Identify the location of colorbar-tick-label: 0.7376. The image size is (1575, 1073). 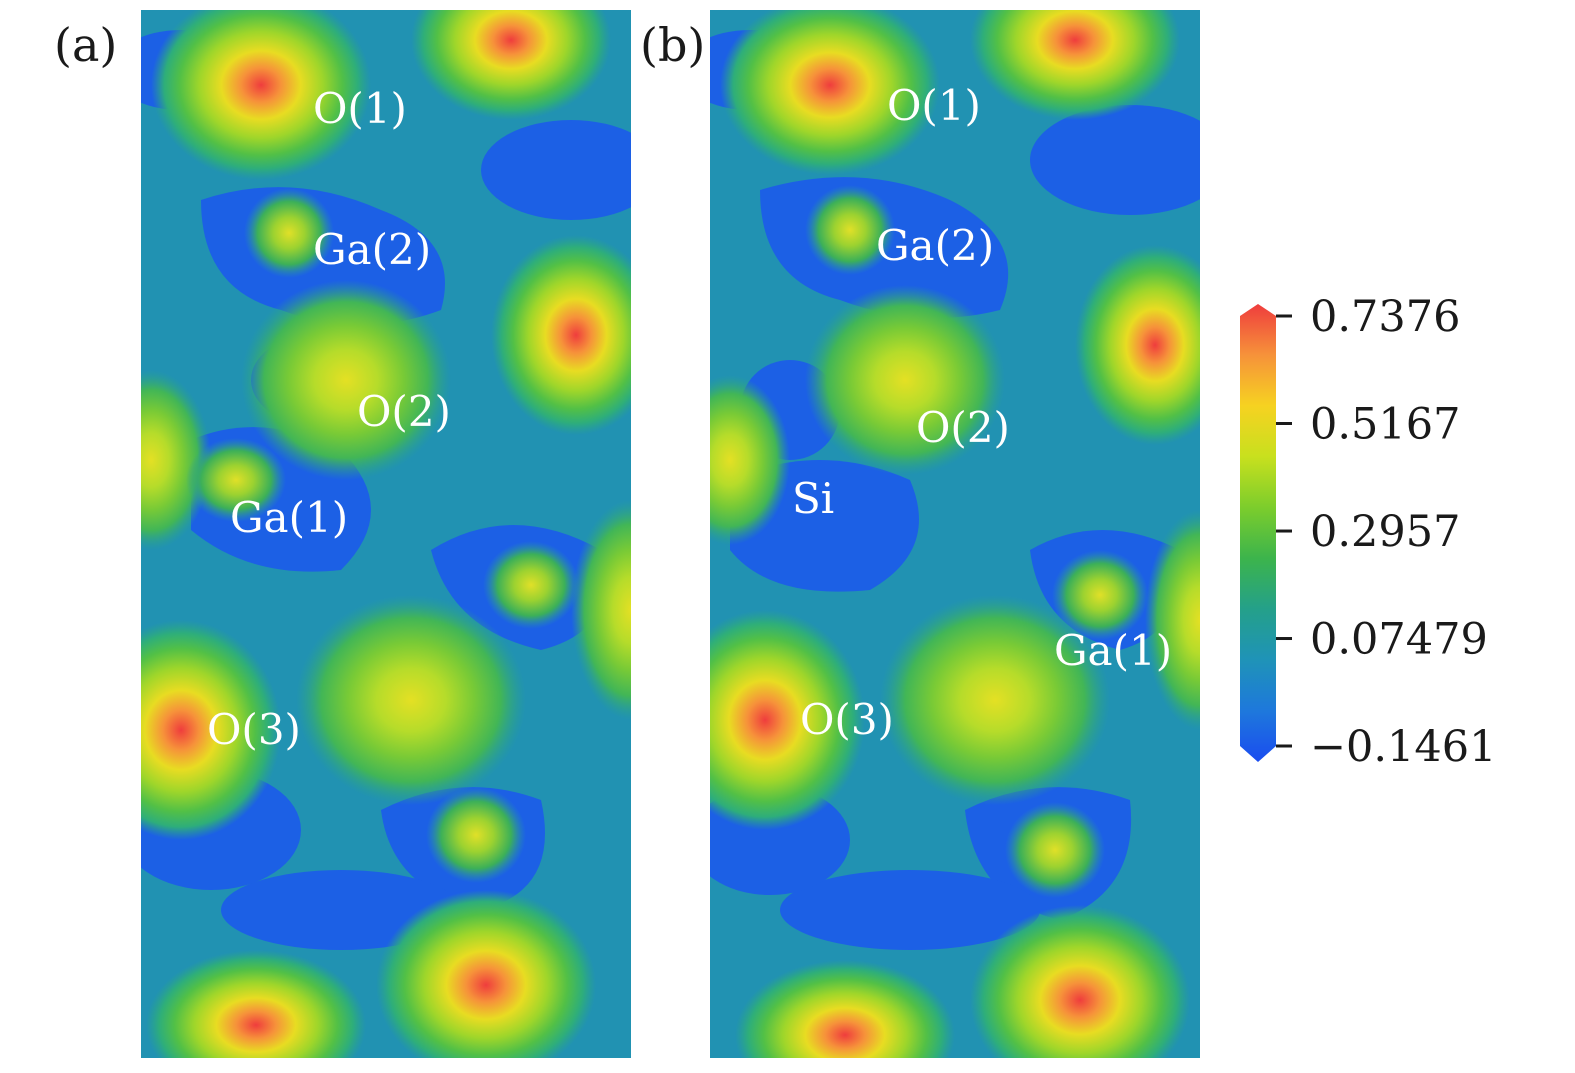
(1385, 319).